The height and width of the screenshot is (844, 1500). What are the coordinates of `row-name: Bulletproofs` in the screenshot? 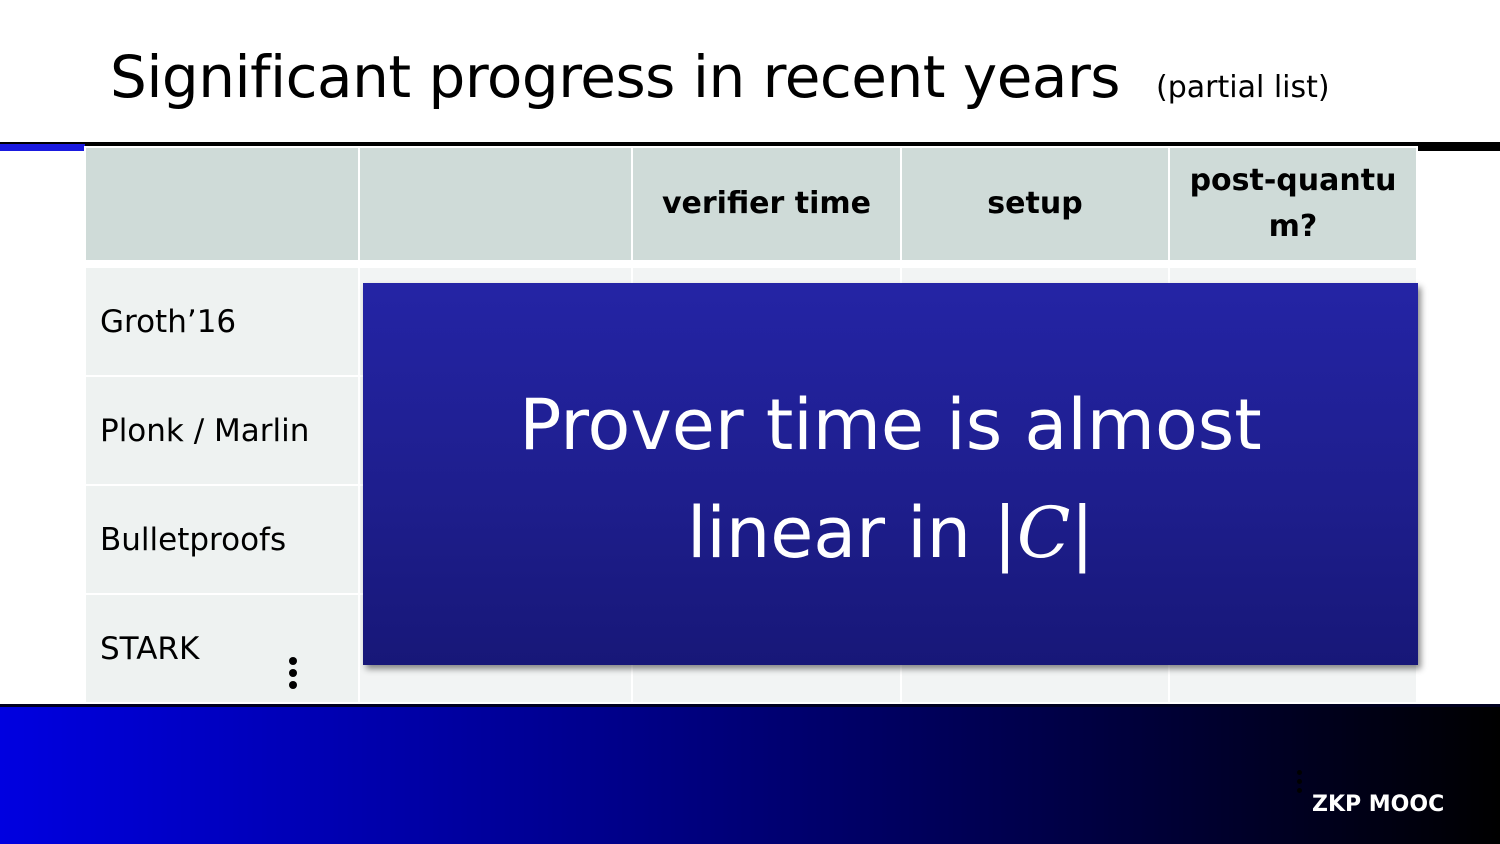 It's located at (193, 539).